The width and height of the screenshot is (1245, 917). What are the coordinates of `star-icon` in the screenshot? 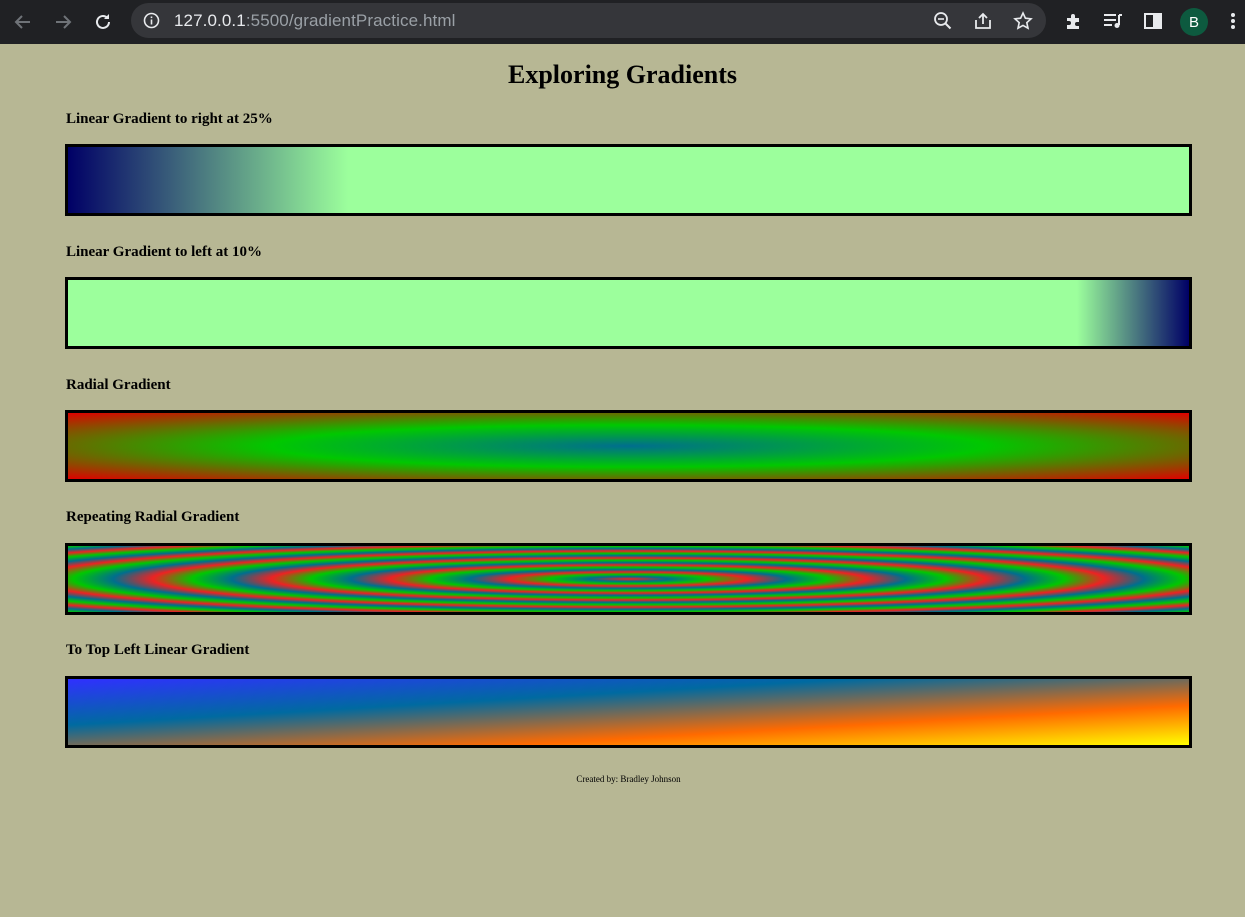 It's located at (1023, 21).